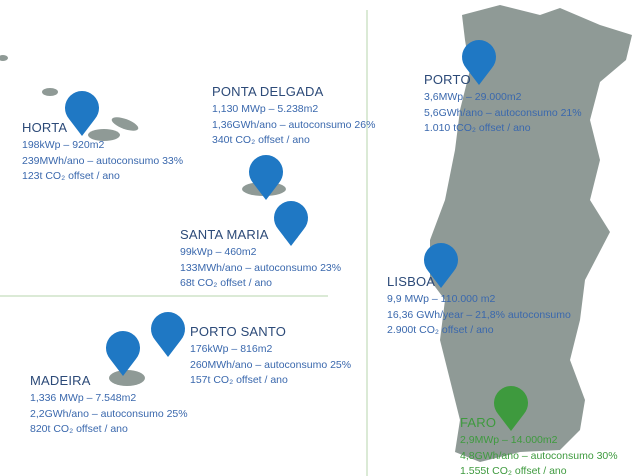 Image resolution: width=638 pixels, height=476 pixels. What do you see at coordinates (60, 380) in the screenshot?
I see `location-name: MADEIRA` at bounding box center [60, 380].